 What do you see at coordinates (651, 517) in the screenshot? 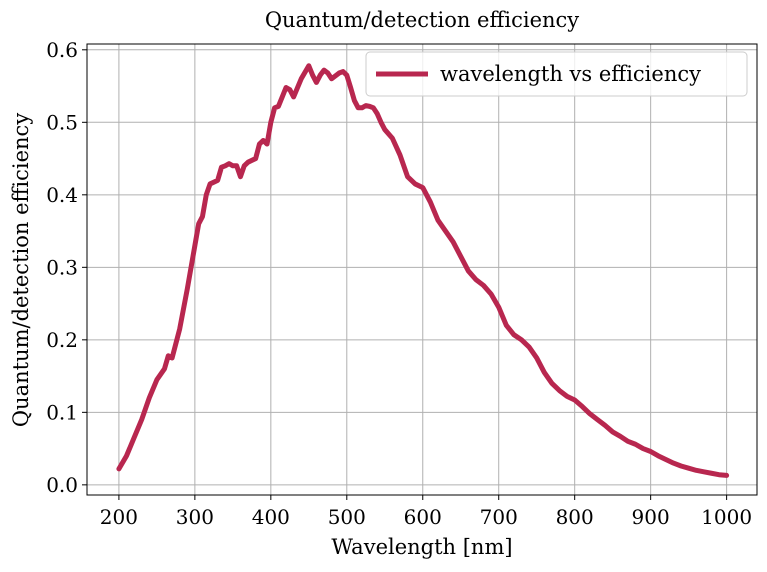
I see `x-tick-label: 900` at bounding box center [651, 517].